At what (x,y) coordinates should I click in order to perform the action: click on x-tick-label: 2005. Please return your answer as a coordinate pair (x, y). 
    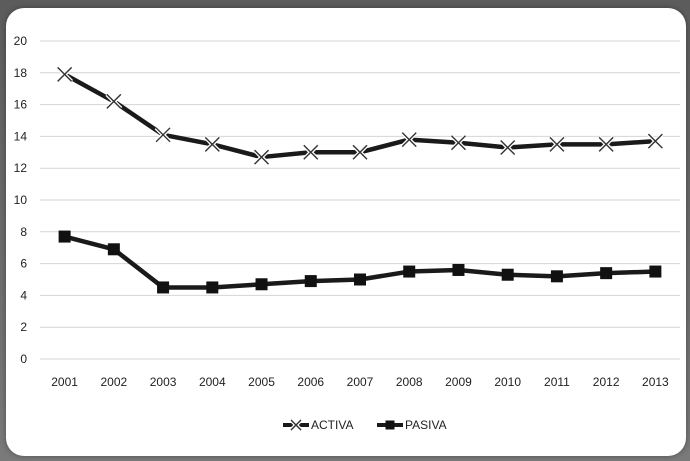
    Looking at the image, I should click on (261, 382).